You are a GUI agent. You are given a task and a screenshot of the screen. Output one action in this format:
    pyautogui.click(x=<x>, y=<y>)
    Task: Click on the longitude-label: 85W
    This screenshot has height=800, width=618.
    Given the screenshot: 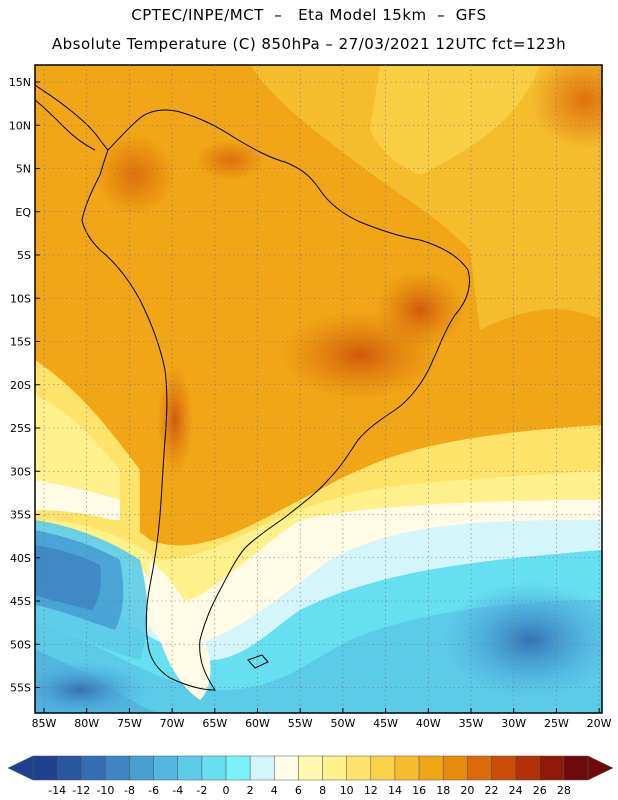 What is the action you would take?
    pyautogui.click(x=44, y=723)
    